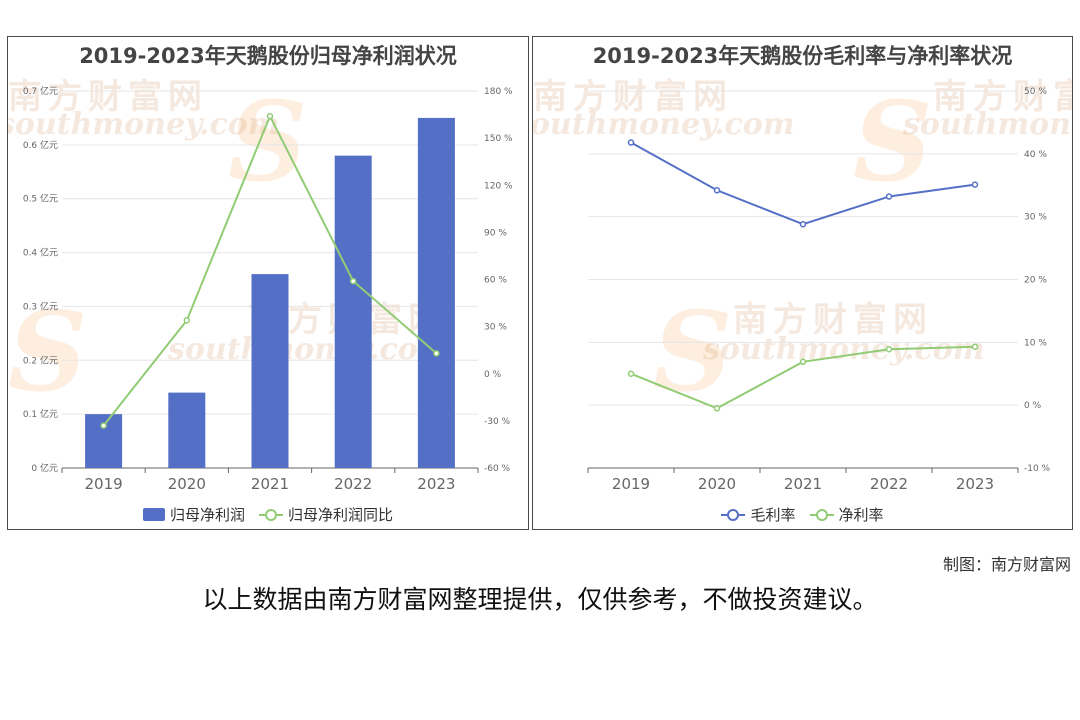 The height and width of the screenshot is (720, 1080). What do you see at coordinates (40, 91) in the screenshot?
I see `y-left-tick-label: 0.7 亿元` at bounding box center [40, 91].